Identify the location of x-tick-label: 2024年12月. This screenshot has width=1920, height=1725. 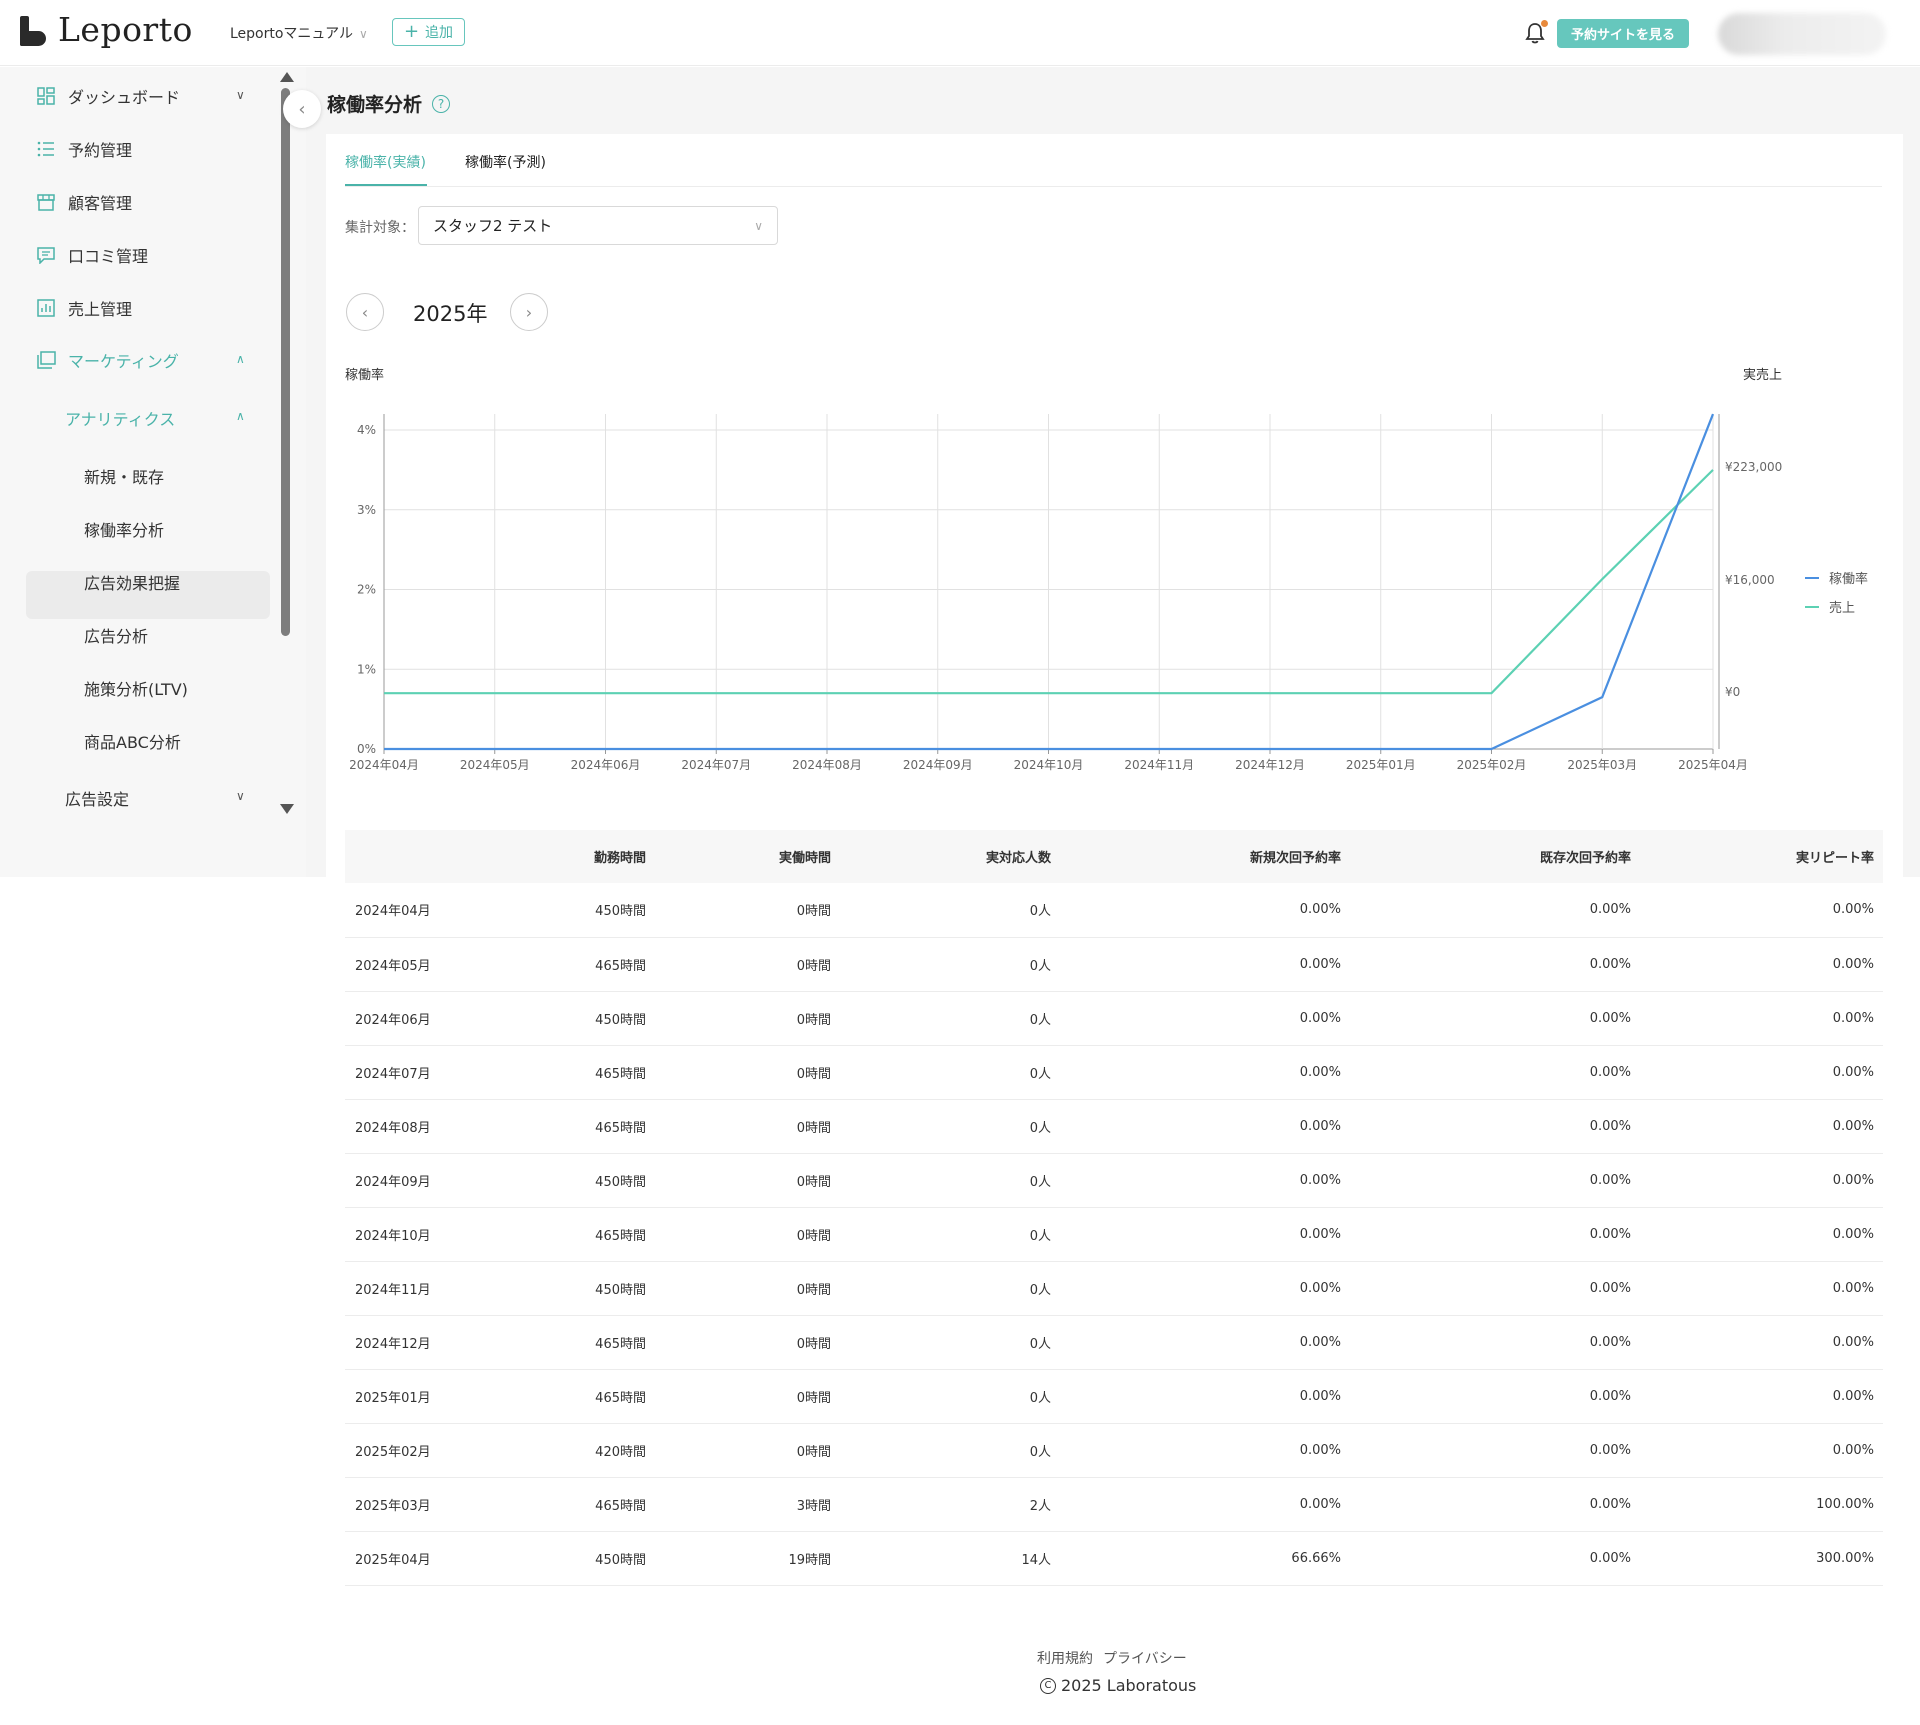
(1270, 765).